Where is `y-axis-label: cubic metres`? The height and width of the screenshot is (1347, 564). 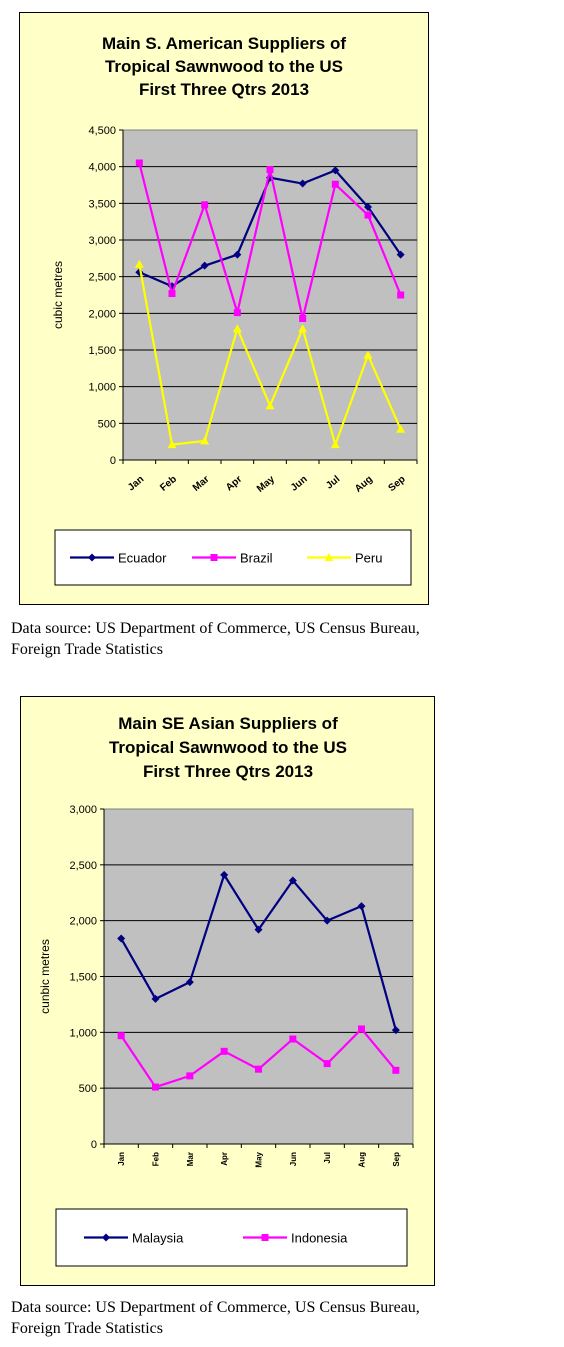
y-axis-label: cubic metres is located at coordinates (58, 295).